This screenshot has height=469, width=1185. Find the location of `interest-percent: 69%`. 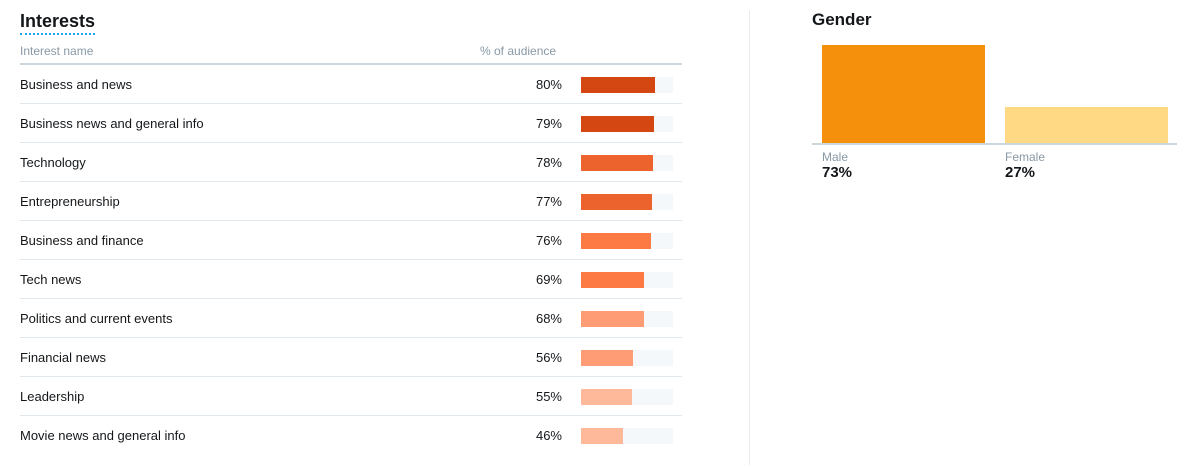

interest-percent: 69% is located at coordinates (548, 279).